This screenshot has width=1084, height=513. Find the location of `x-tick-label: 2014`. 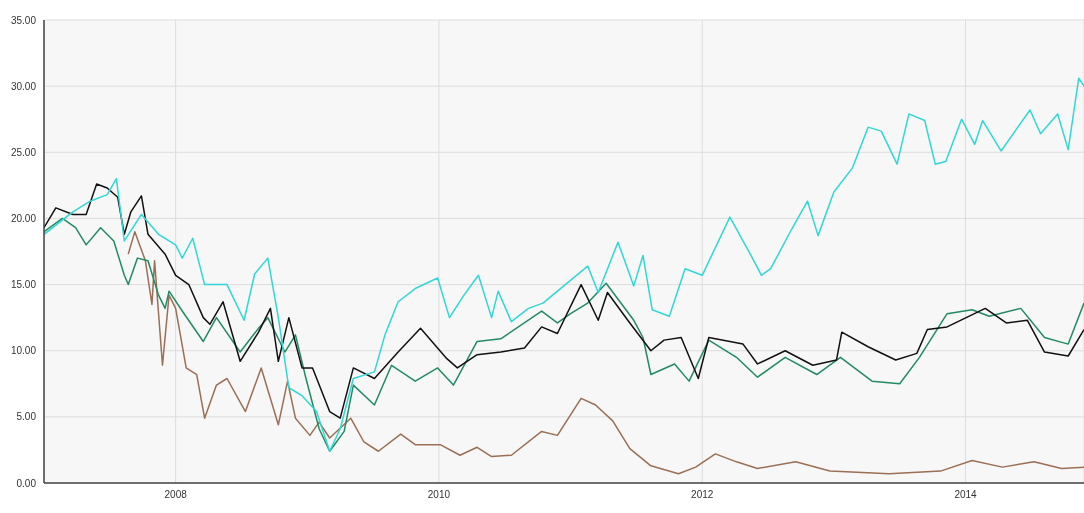

x-tick-label: 2014 is located at coordinates (966, 495).